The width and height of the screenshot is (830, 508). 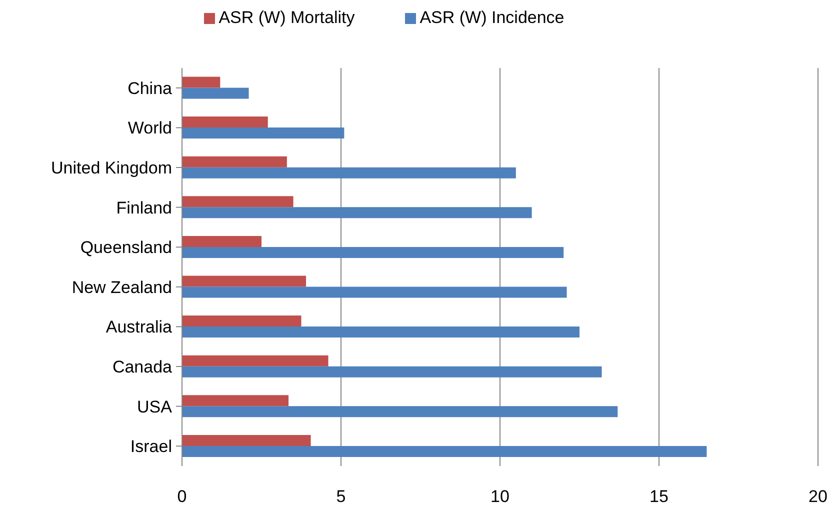 I want to click on x-tick-label: 10, so click(x=500, y=496).